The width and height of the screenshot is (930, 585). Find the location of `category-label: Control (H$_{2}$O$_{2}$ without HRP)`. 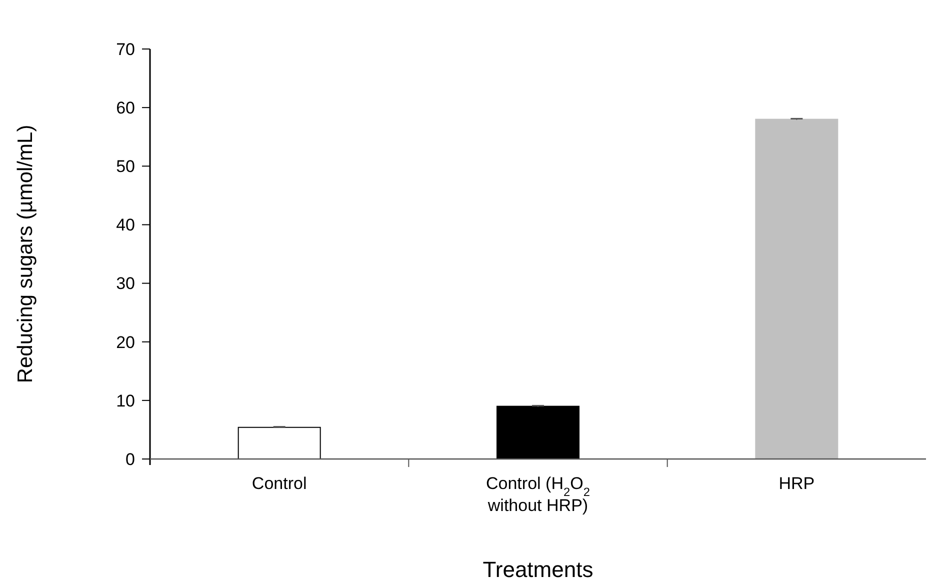

category-label: Control (H$_{2}$O$_{2}$ without HRP) is located at coordinates (538, 494).